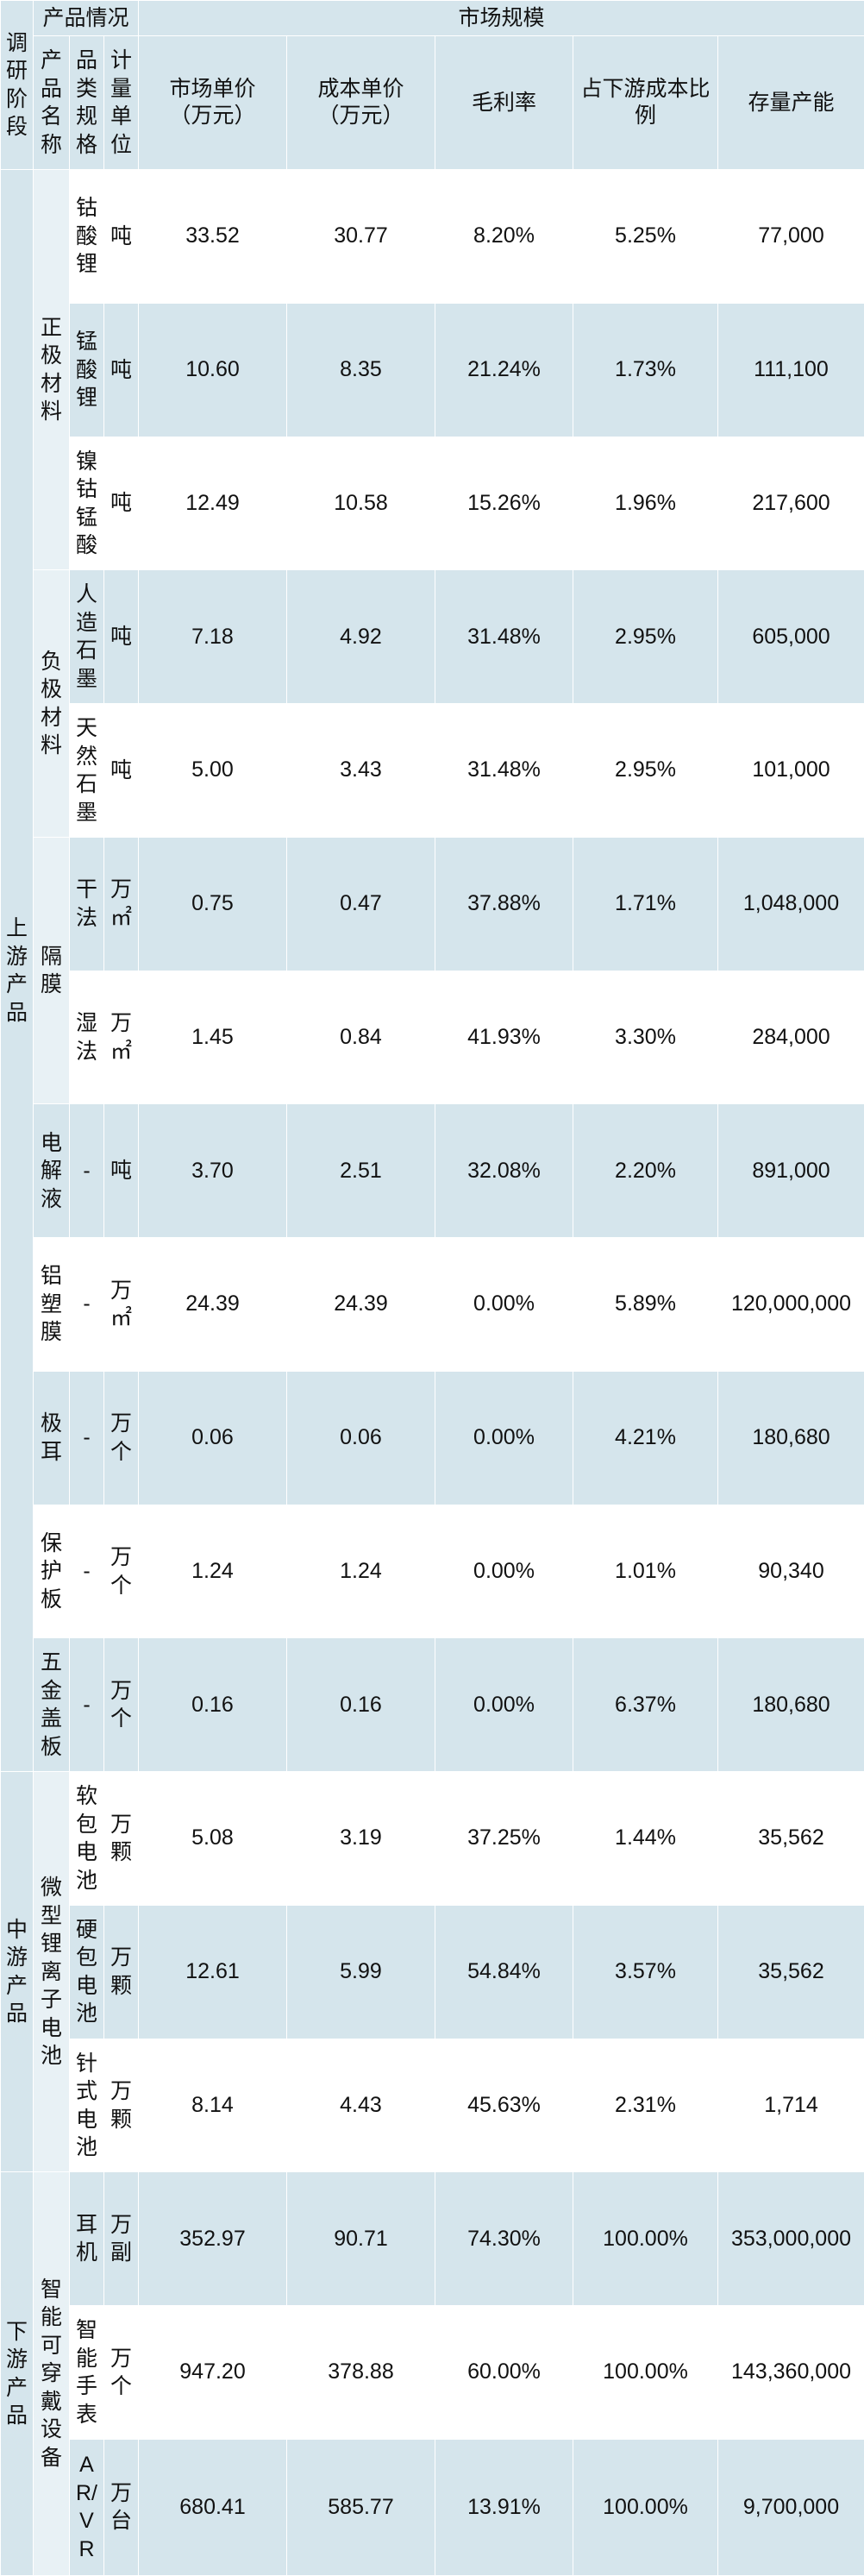 This screenshot has height=2576, width=864. What do you see at coordinates (791, 1171) in the screenshot?
I see `capacity-cell: 891,000` at bounding box center [791, 1171].